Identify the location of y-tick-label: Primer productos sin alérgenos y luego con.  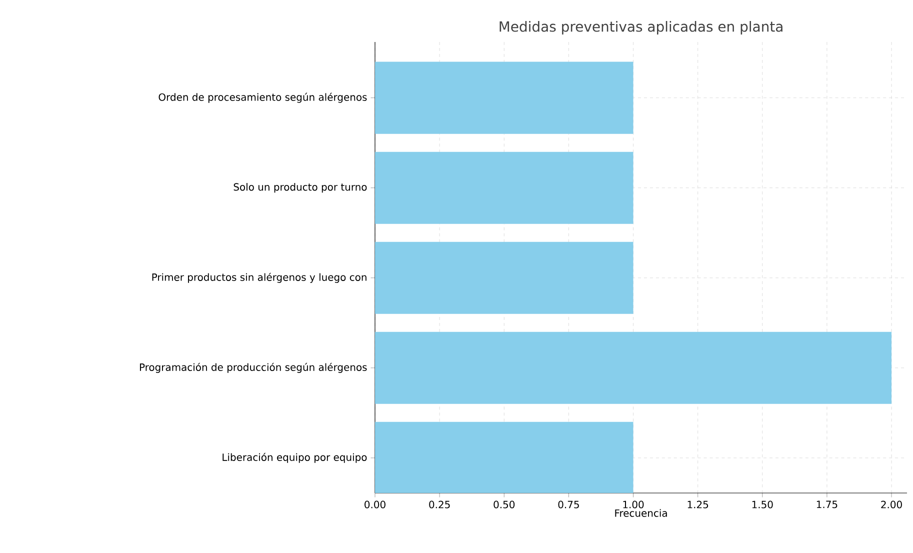
(259, 277).